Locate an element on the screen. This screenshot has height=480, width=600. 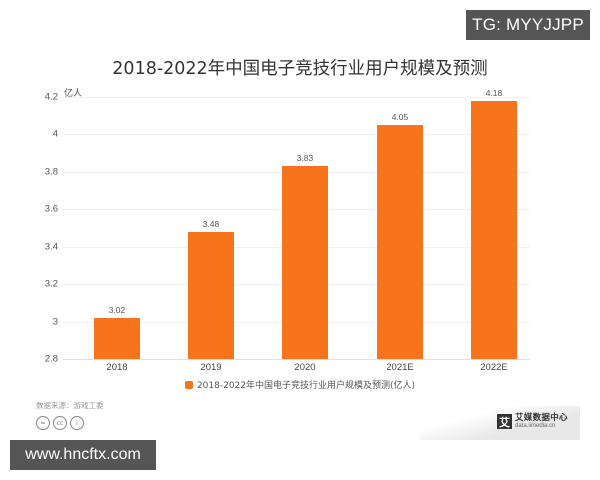
license-icons: = cc i is located at coordinates (60, 423).